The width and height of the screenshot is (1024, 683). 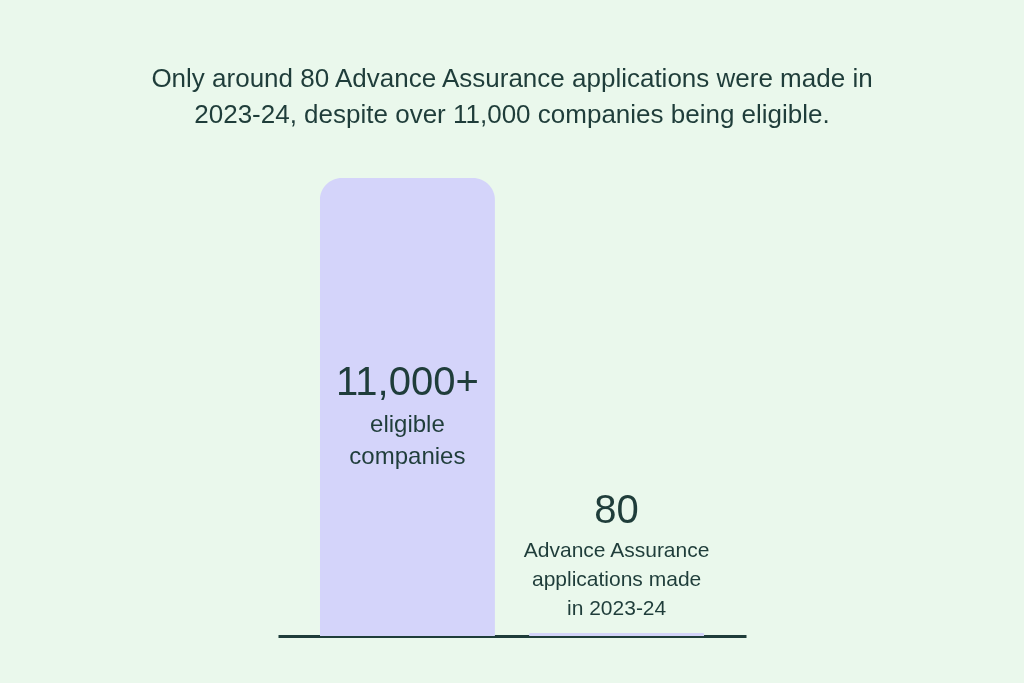 I want to click on x-tick-label: Advance Assurance applications made in 2023-24, so click(x=616, y=578).